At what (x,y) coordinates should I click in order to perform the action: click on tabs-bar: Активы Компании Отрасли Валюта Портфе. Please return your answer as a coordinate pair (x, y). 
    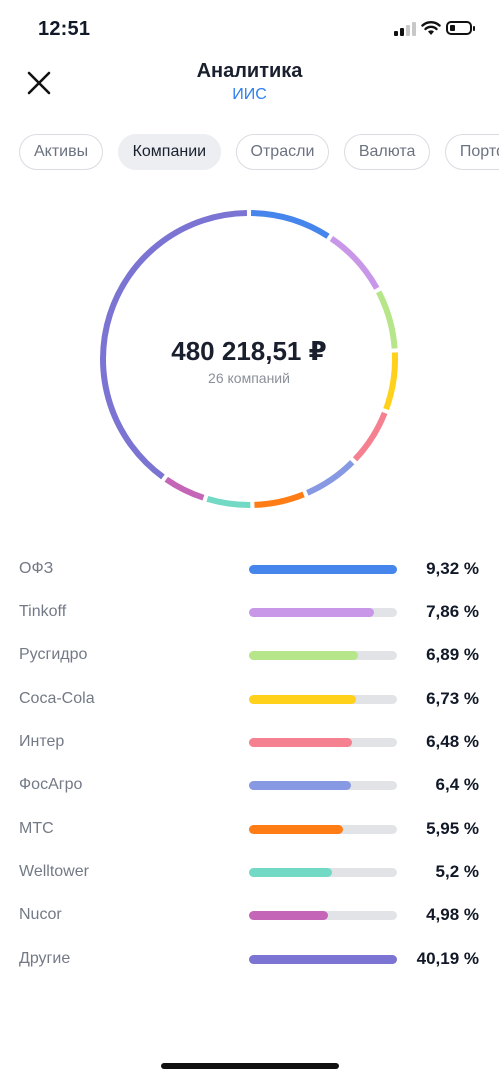
    Looking at the image, I should click on (259, 154).